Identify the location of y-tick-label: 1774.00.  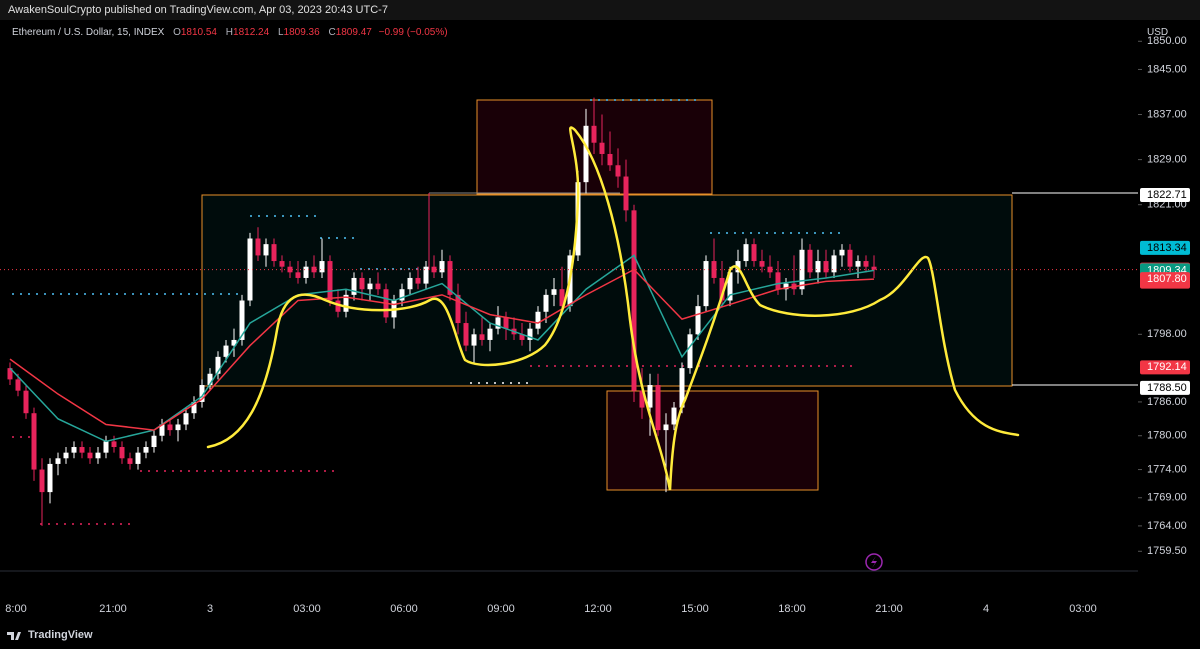
(1167, 469).